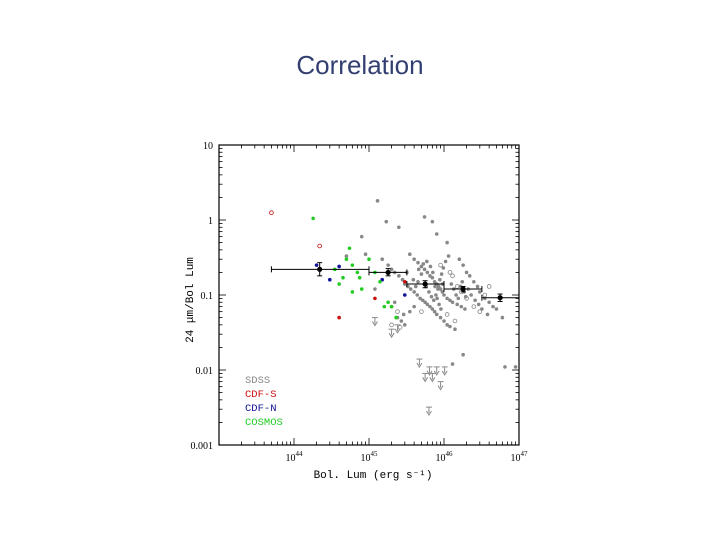  Describe the element at coordinates (445, 457) in the screenshot. I see `x-tick-label: 1046` at that location.